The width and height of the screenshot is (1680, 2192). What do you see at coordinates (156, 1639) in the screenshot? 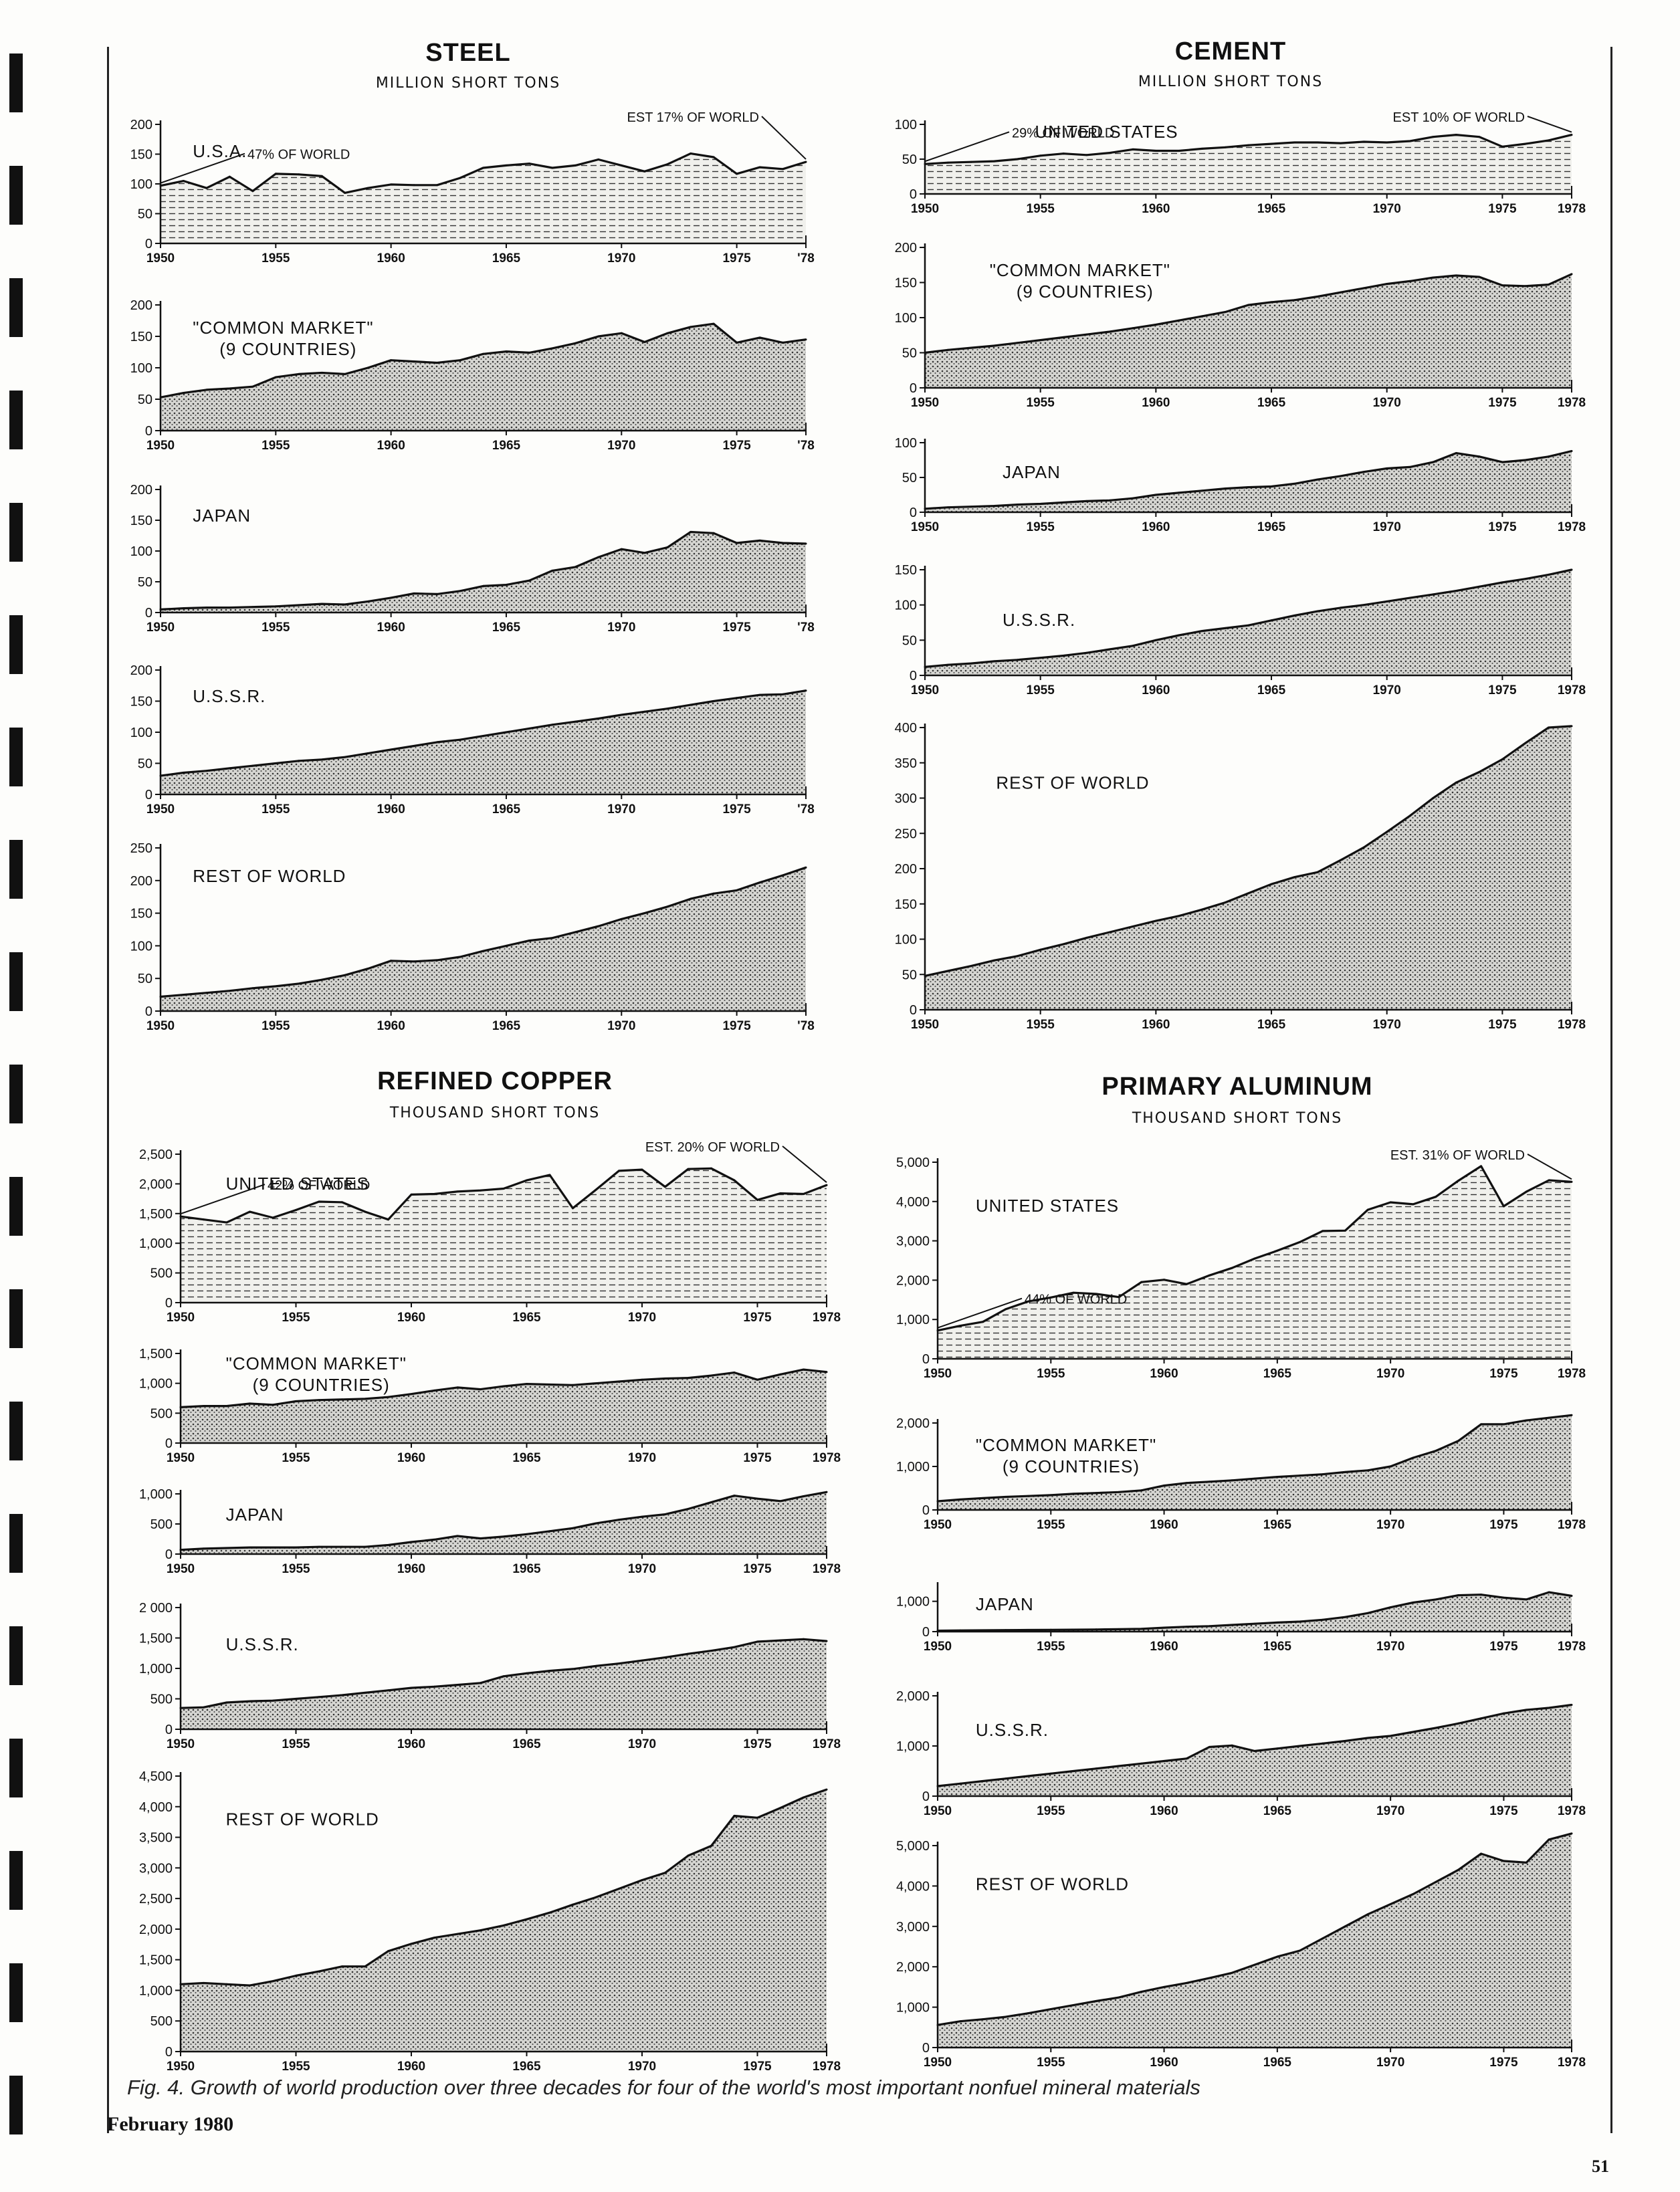
I see `y-tick-label: 1,500` at bounding box center [156, 1639].